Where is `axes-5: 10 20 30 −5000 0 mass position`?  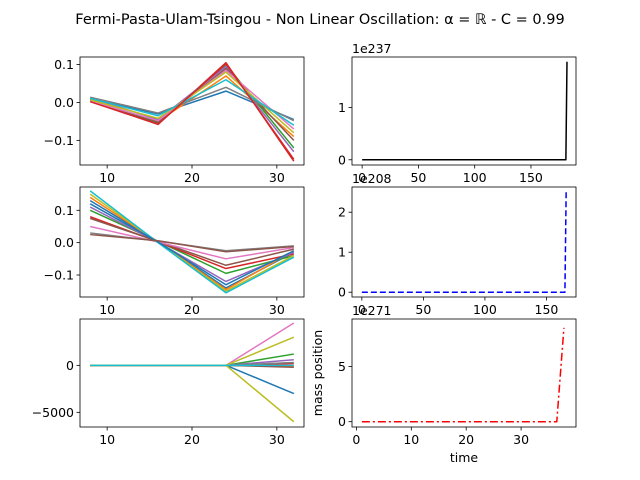 axes-5: 10 20 30 −5000 0 mass position is located at coordinates (178, 382).